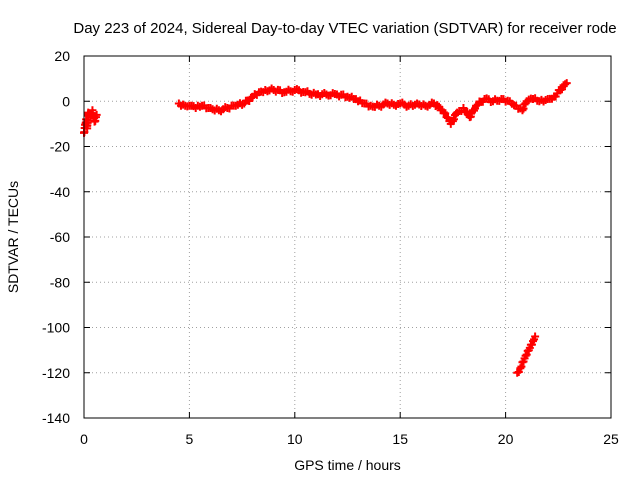  I want to click on series-segment-main, so click(372, 103).